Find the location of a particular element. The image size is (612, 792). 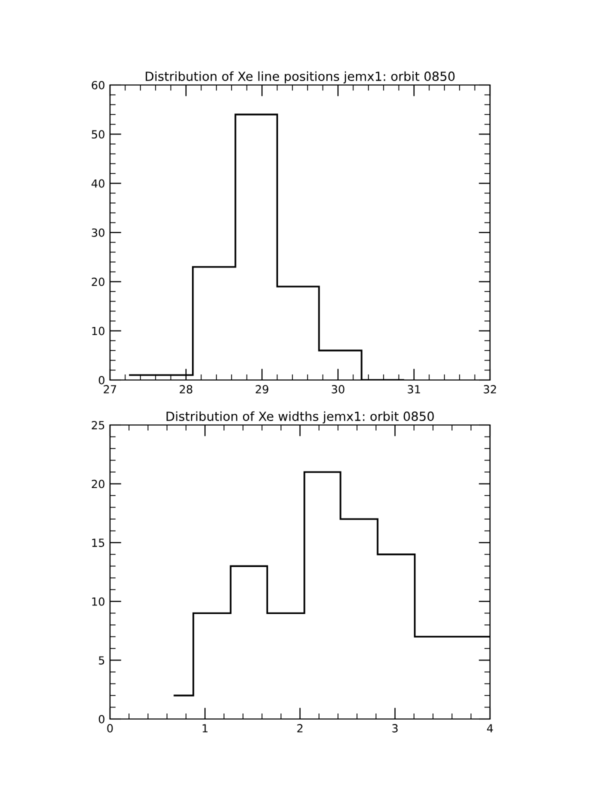

x-tick-label: 31 is located at coordinates (414, 389).